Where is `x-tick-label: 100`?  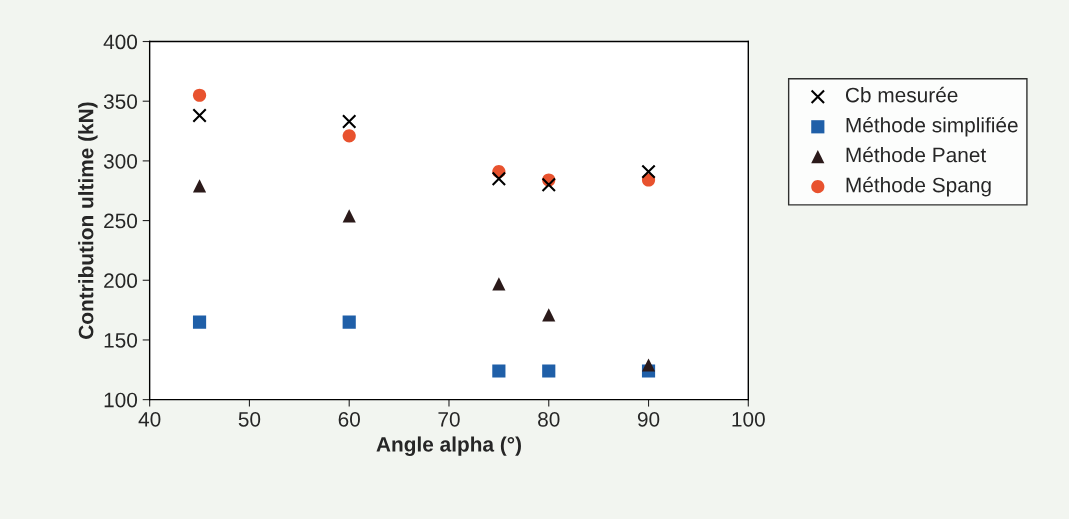
x-tick-label: 100 is located at coordinates (748, 419).